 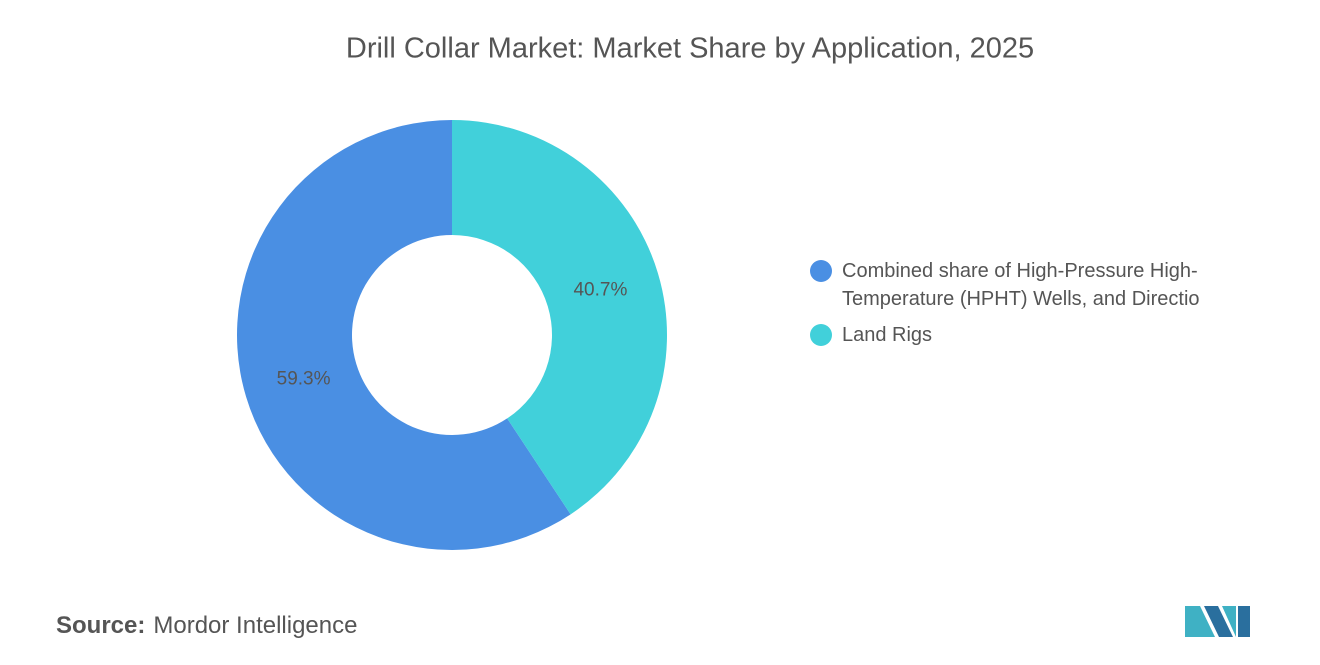 I want to click on legend-item: Land Rigs, so click(x=1010, y=335).